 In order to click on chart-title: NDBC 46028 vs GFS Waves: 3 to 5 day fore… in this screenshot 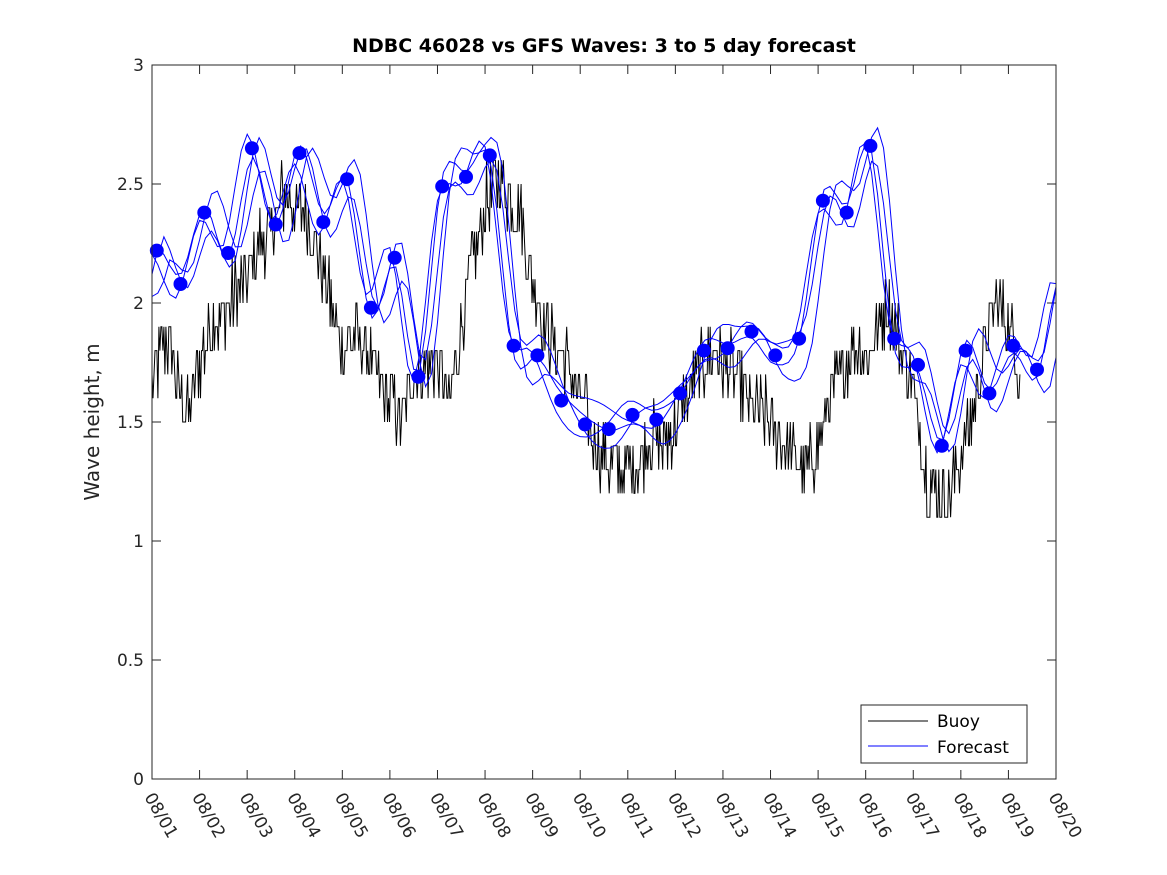, I will do `click(604, 46)`.